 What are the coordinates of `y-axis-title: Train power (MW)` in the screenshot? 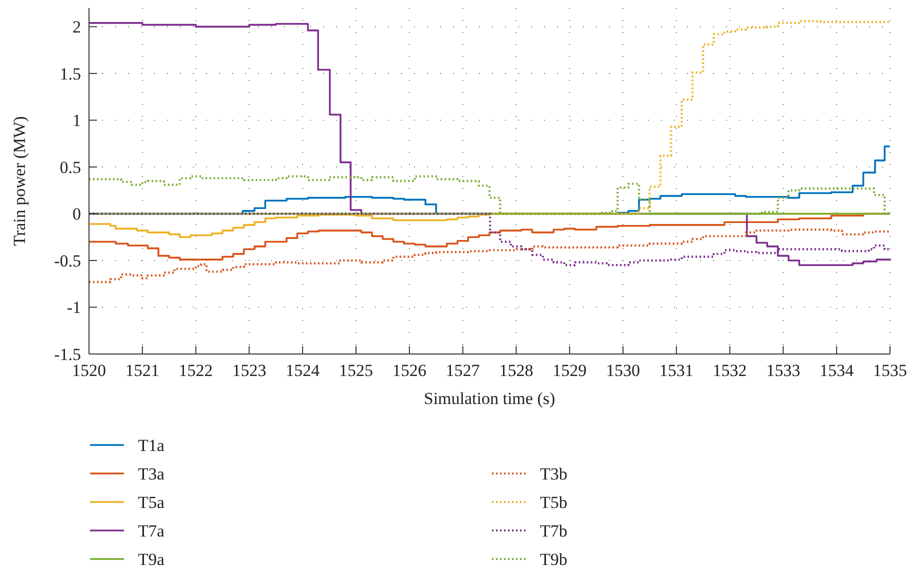 It's located at (19, 181).